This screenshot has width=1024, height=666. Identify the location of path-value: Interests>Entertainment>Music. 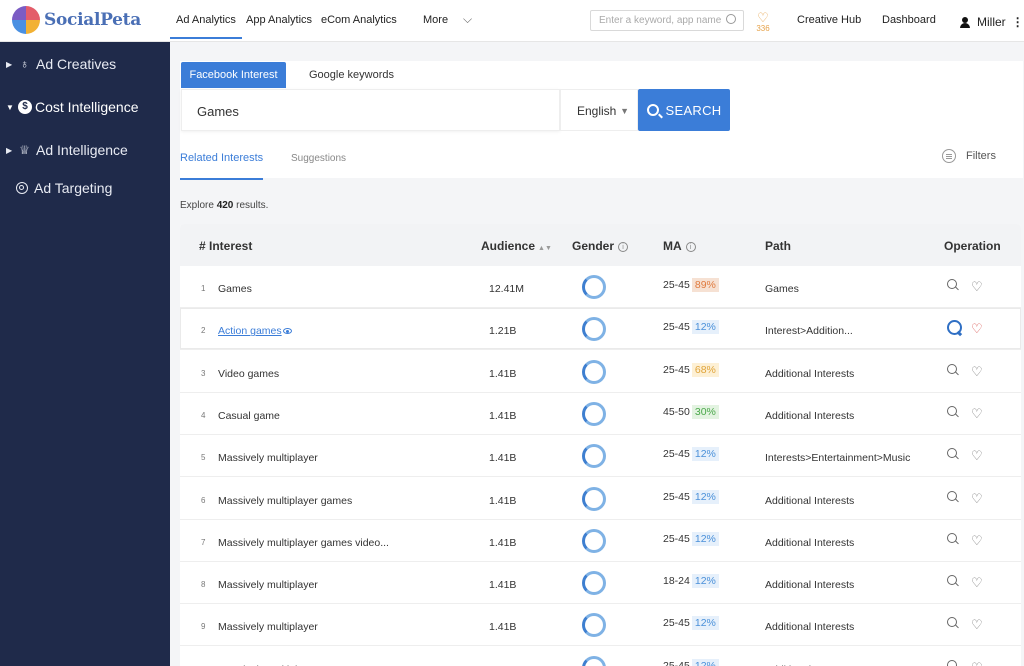
(838, 458).